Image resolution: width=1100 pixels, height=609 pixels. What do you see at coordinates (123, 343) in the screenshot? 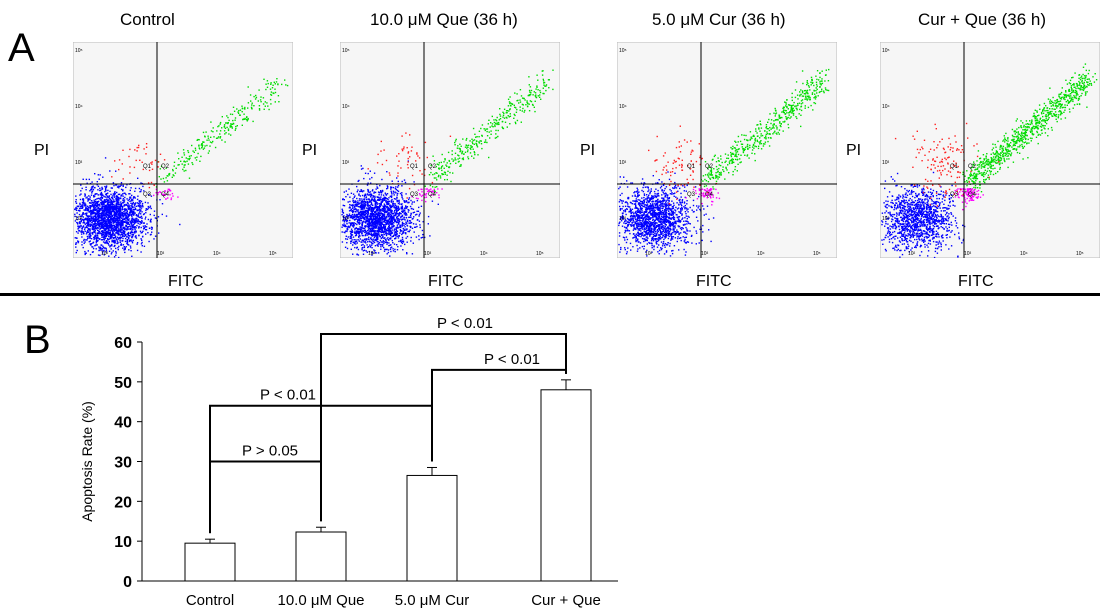
I see `y-tick-label: 60` at bounding box center [123, 343].